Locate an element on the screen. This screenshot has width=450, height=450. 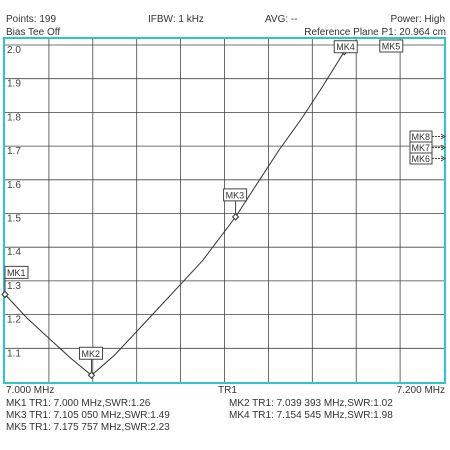
marker-readout-mk5: MK5 TR1: 7.175 757 MHz,SWR:2.23 is located at coordinates (88, 427).